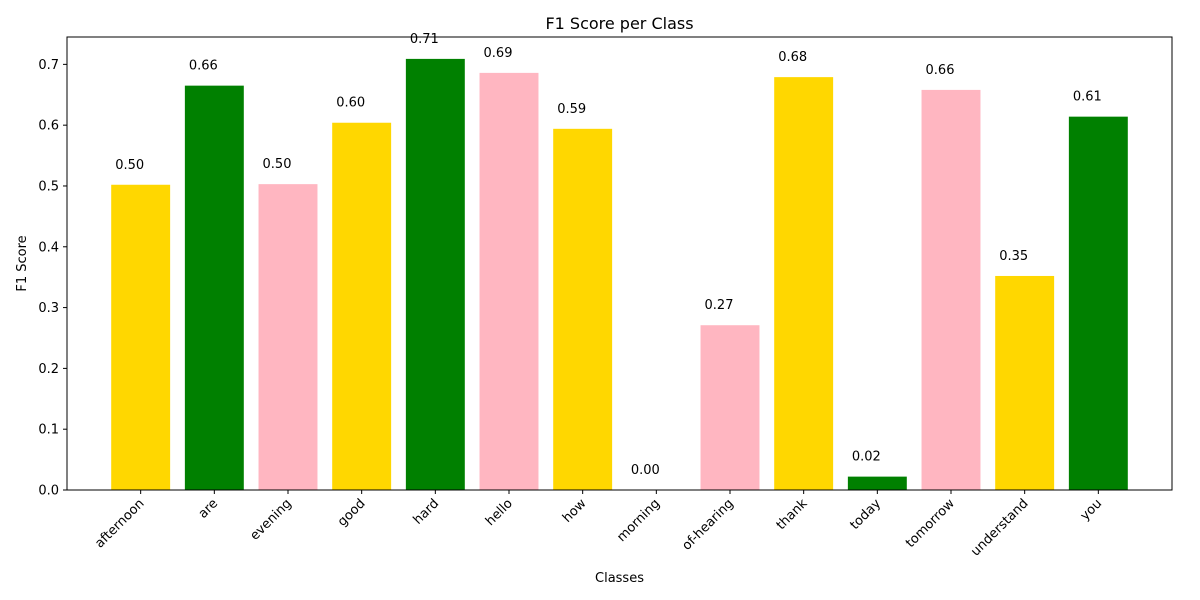 This screenshot has width=1200, height=600. Describe the element at coordinates (288, 337) in the screenshot. I see `bar-evening` at that location.